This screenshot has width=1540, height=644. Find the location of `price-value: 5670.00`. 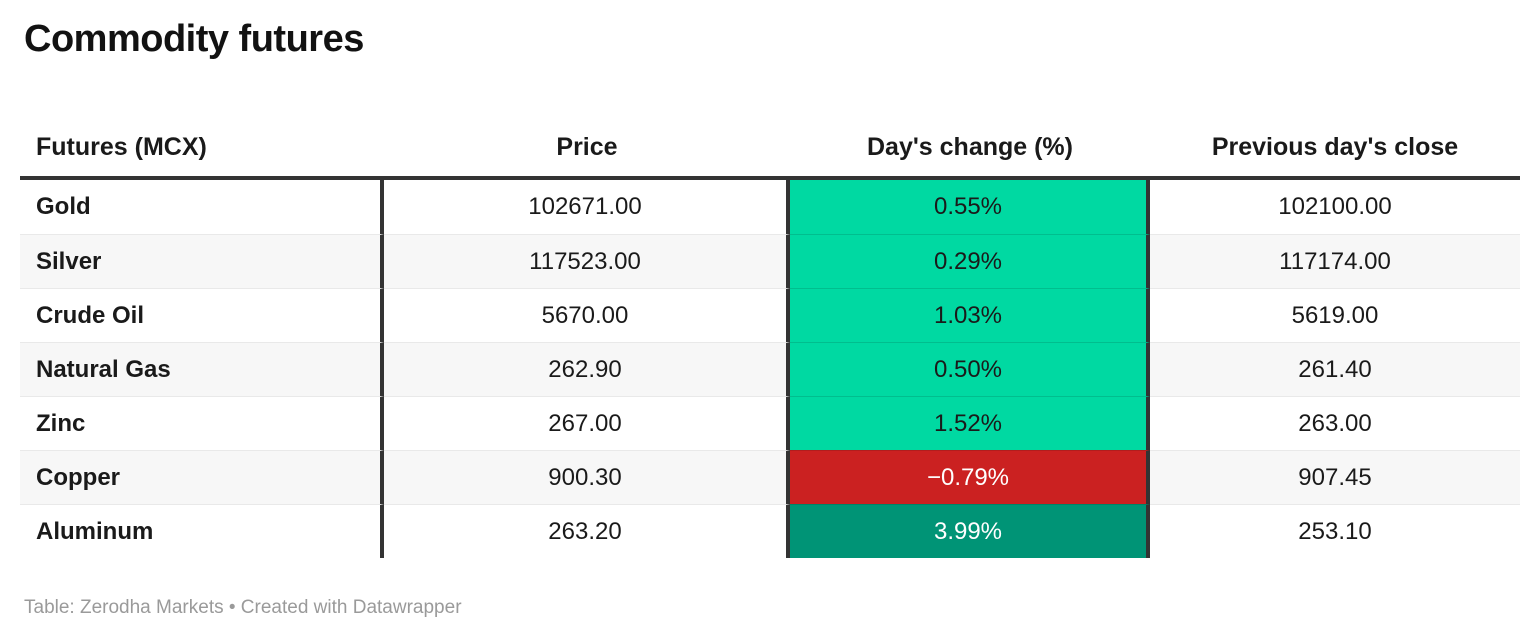

price-value: 5670.00 is located at coordinates (585, 315).